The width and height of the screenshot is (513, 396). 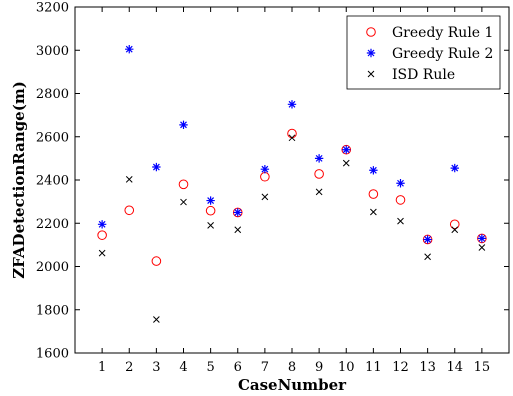 What do you see at coordinates (156, 367) in the screenshot?
I see `x-tick-label: 3` at bounding box center [156, 367].